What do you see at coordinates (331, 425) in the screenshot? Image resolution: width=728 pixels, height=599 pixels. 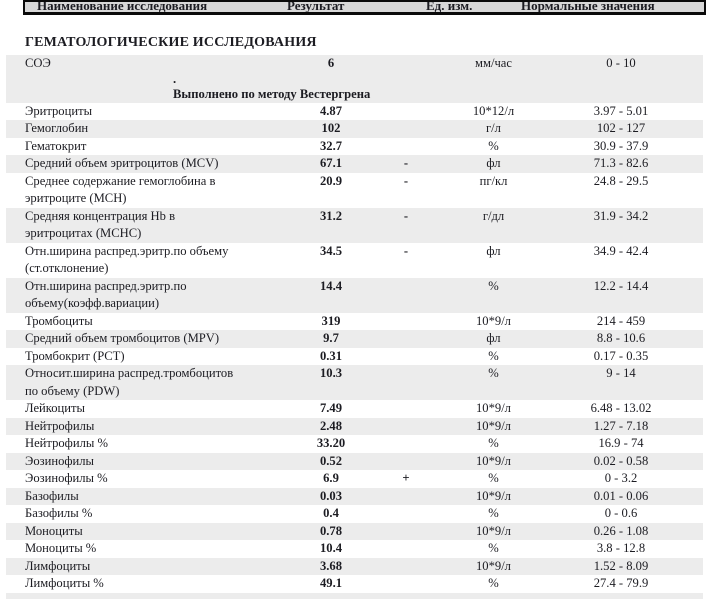 I see `result-cell: 2.48` at bounding box center [331, 425].